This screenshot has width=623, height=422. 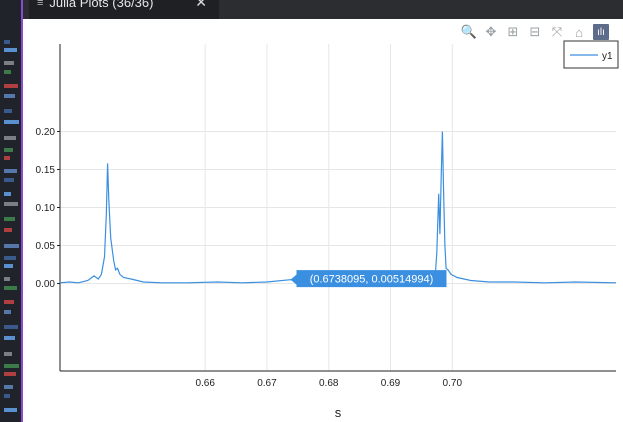 I want to click on tooltip-background, so click(x=368, y=279).